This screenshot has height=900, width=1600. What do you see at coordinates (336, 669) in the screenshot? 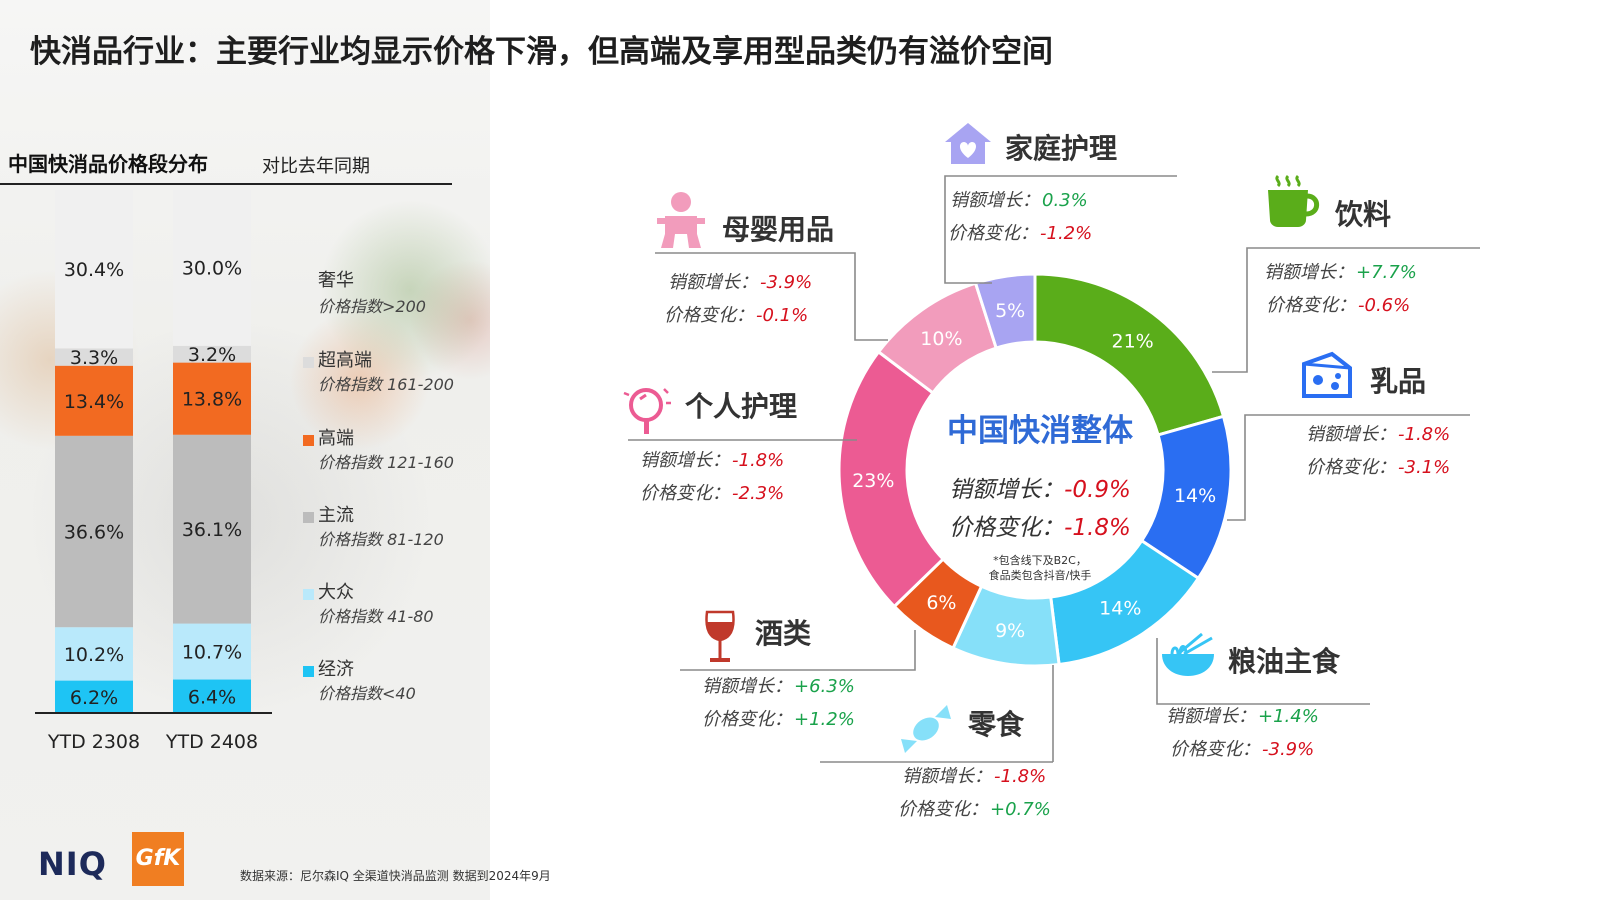
I see `legend-name-economy: 经济` at bounding box center [336, 669].